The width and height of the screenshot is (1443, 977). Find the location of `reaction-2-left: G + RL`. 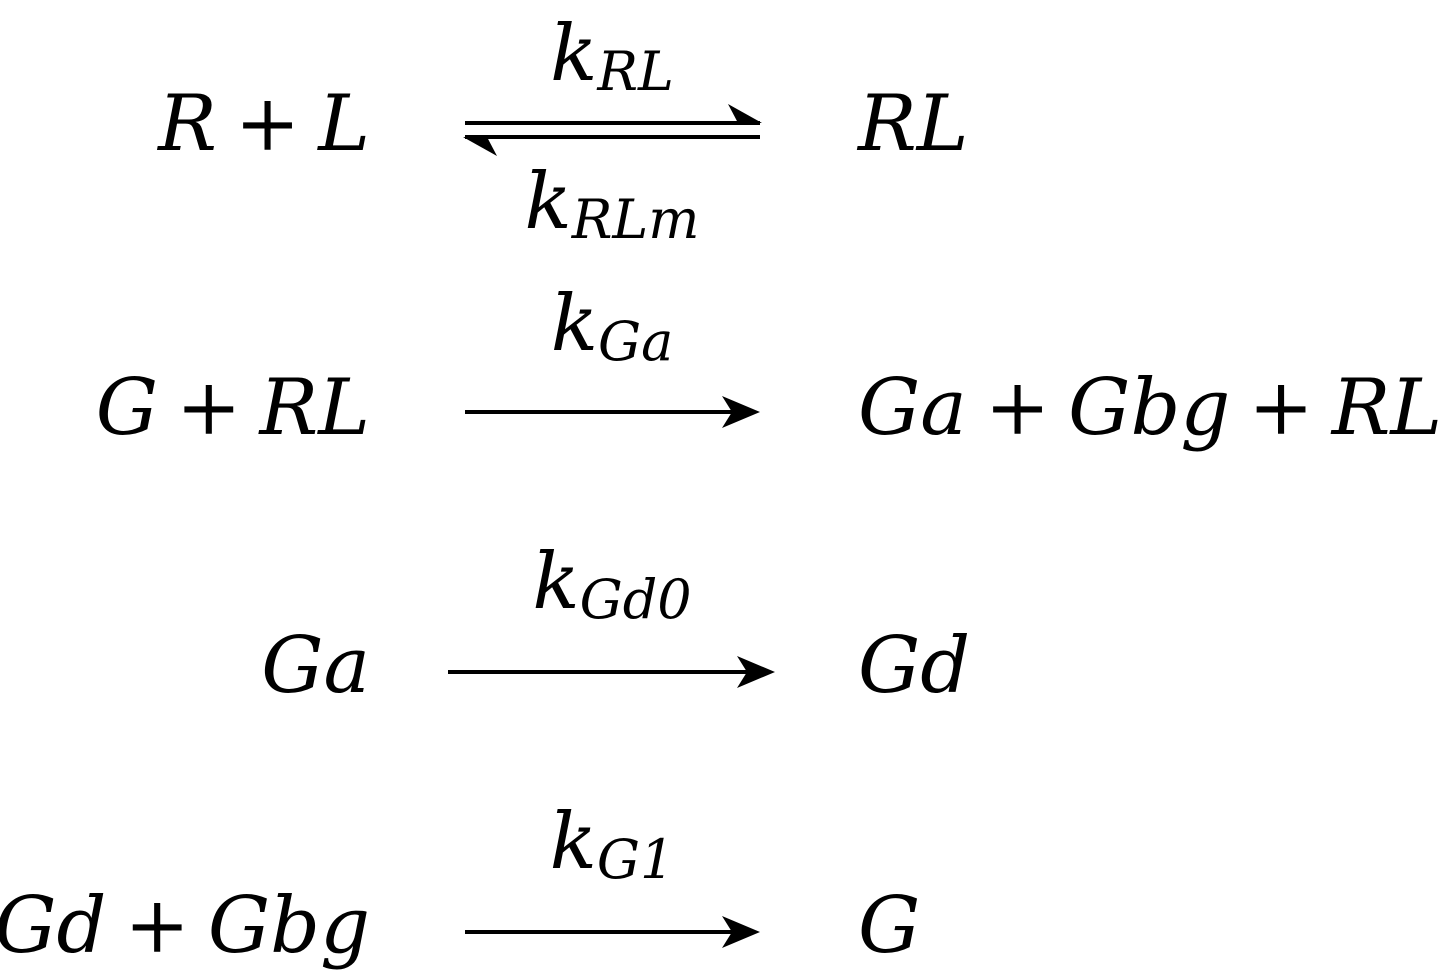

reaction-2-left: G + RL is located at coordinates (233, 408).